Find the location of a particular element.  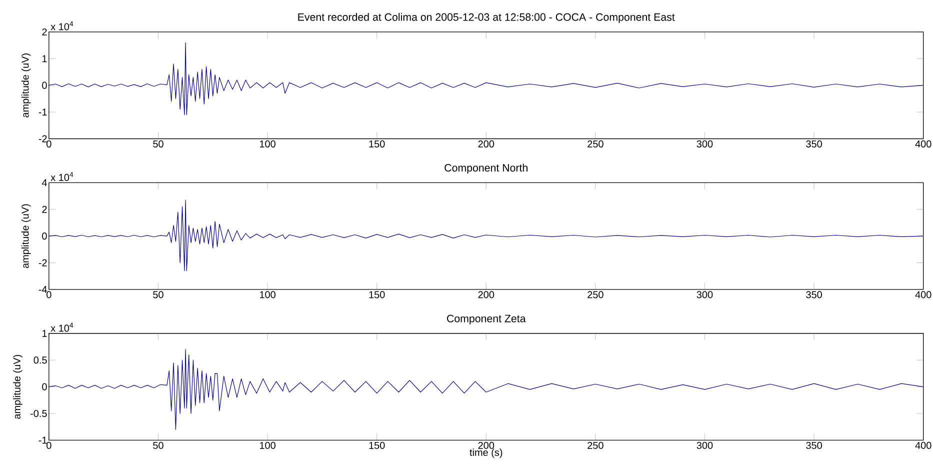

x-axis-title: time (s) is located at coordinates (486, 453).